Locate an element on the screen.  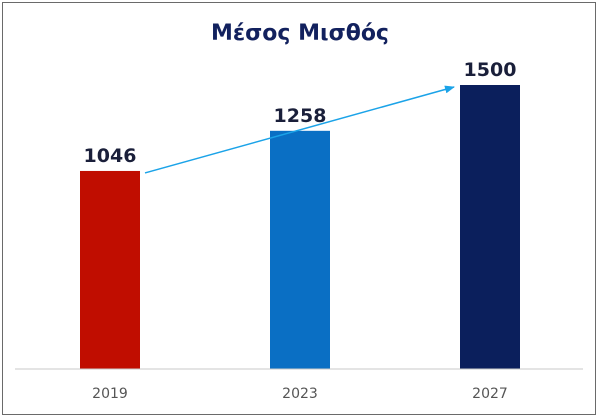
x-tick-labels-group: 2019 2023 2027 is located at coordinates (300, 394).